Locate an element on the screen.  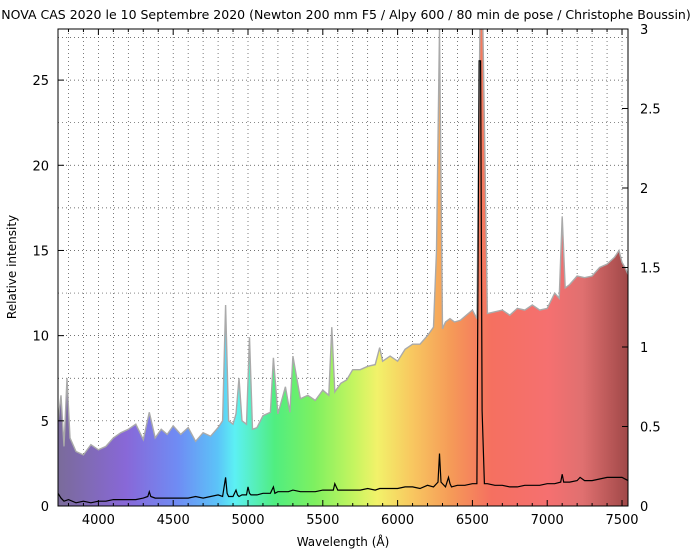
y-tick-label: 0 is located at coordinates (45, 507).